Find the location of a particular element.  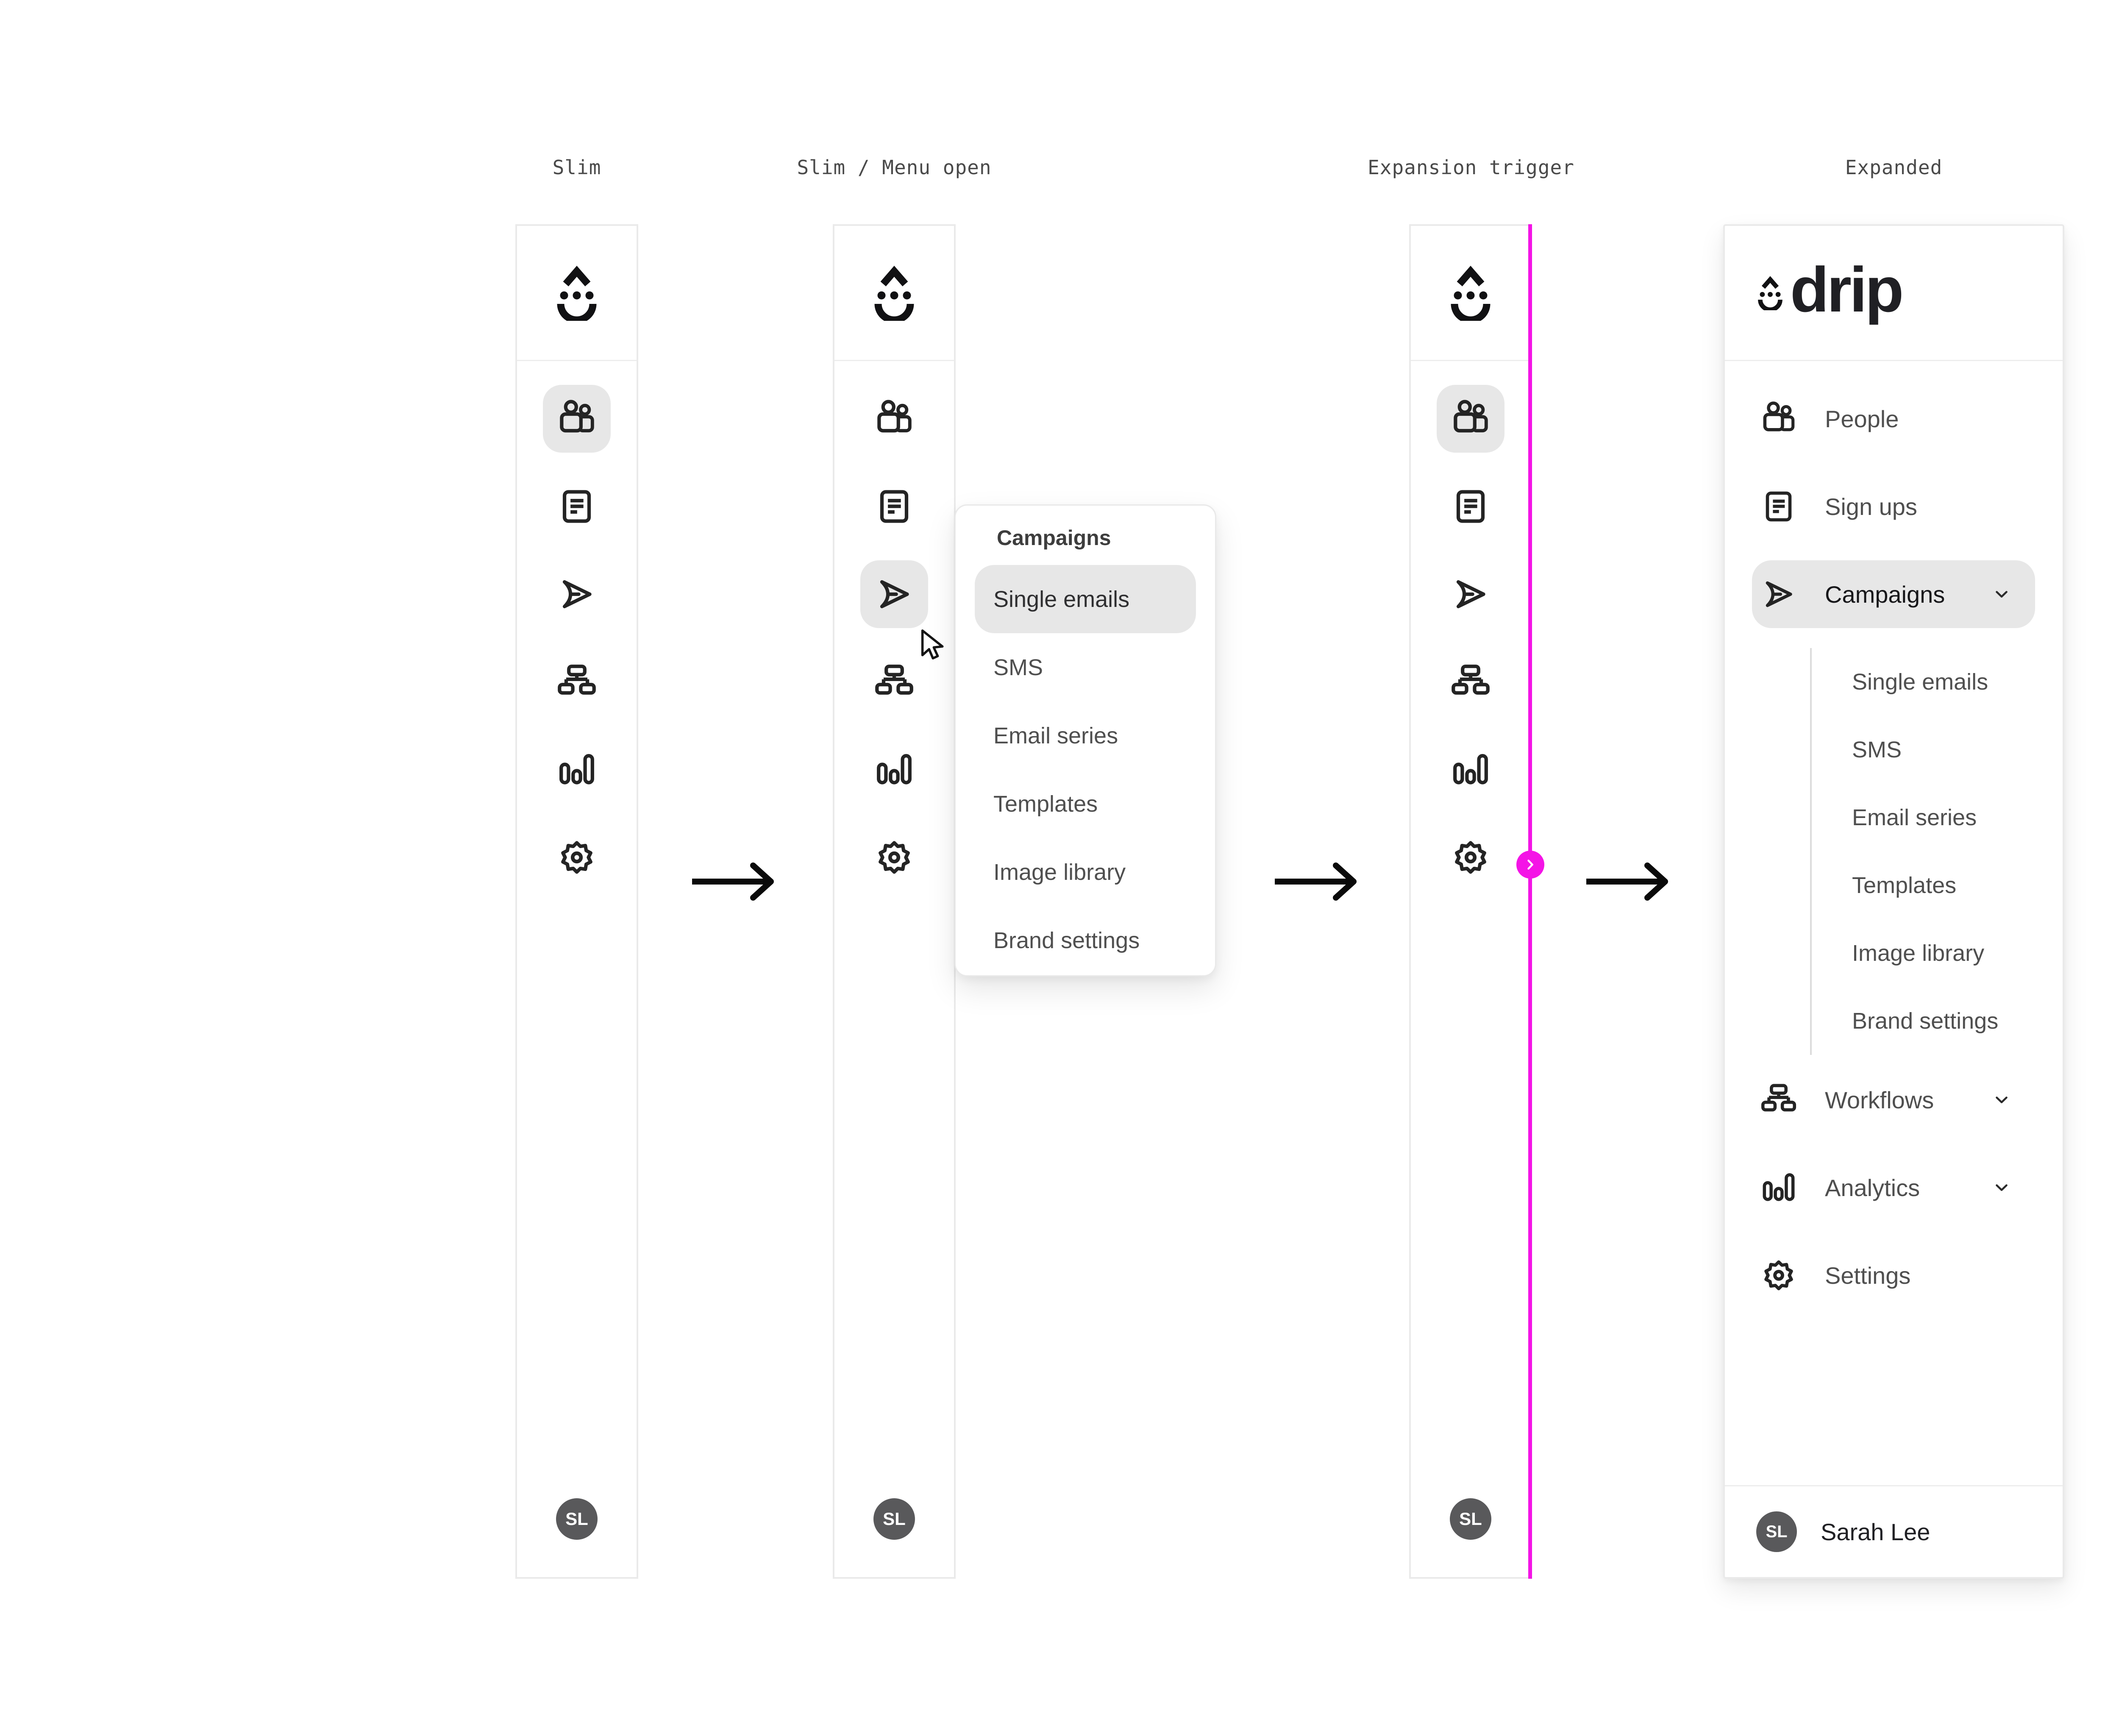

nav-workflows: Workflows is located at coordinates (1894, 1100).